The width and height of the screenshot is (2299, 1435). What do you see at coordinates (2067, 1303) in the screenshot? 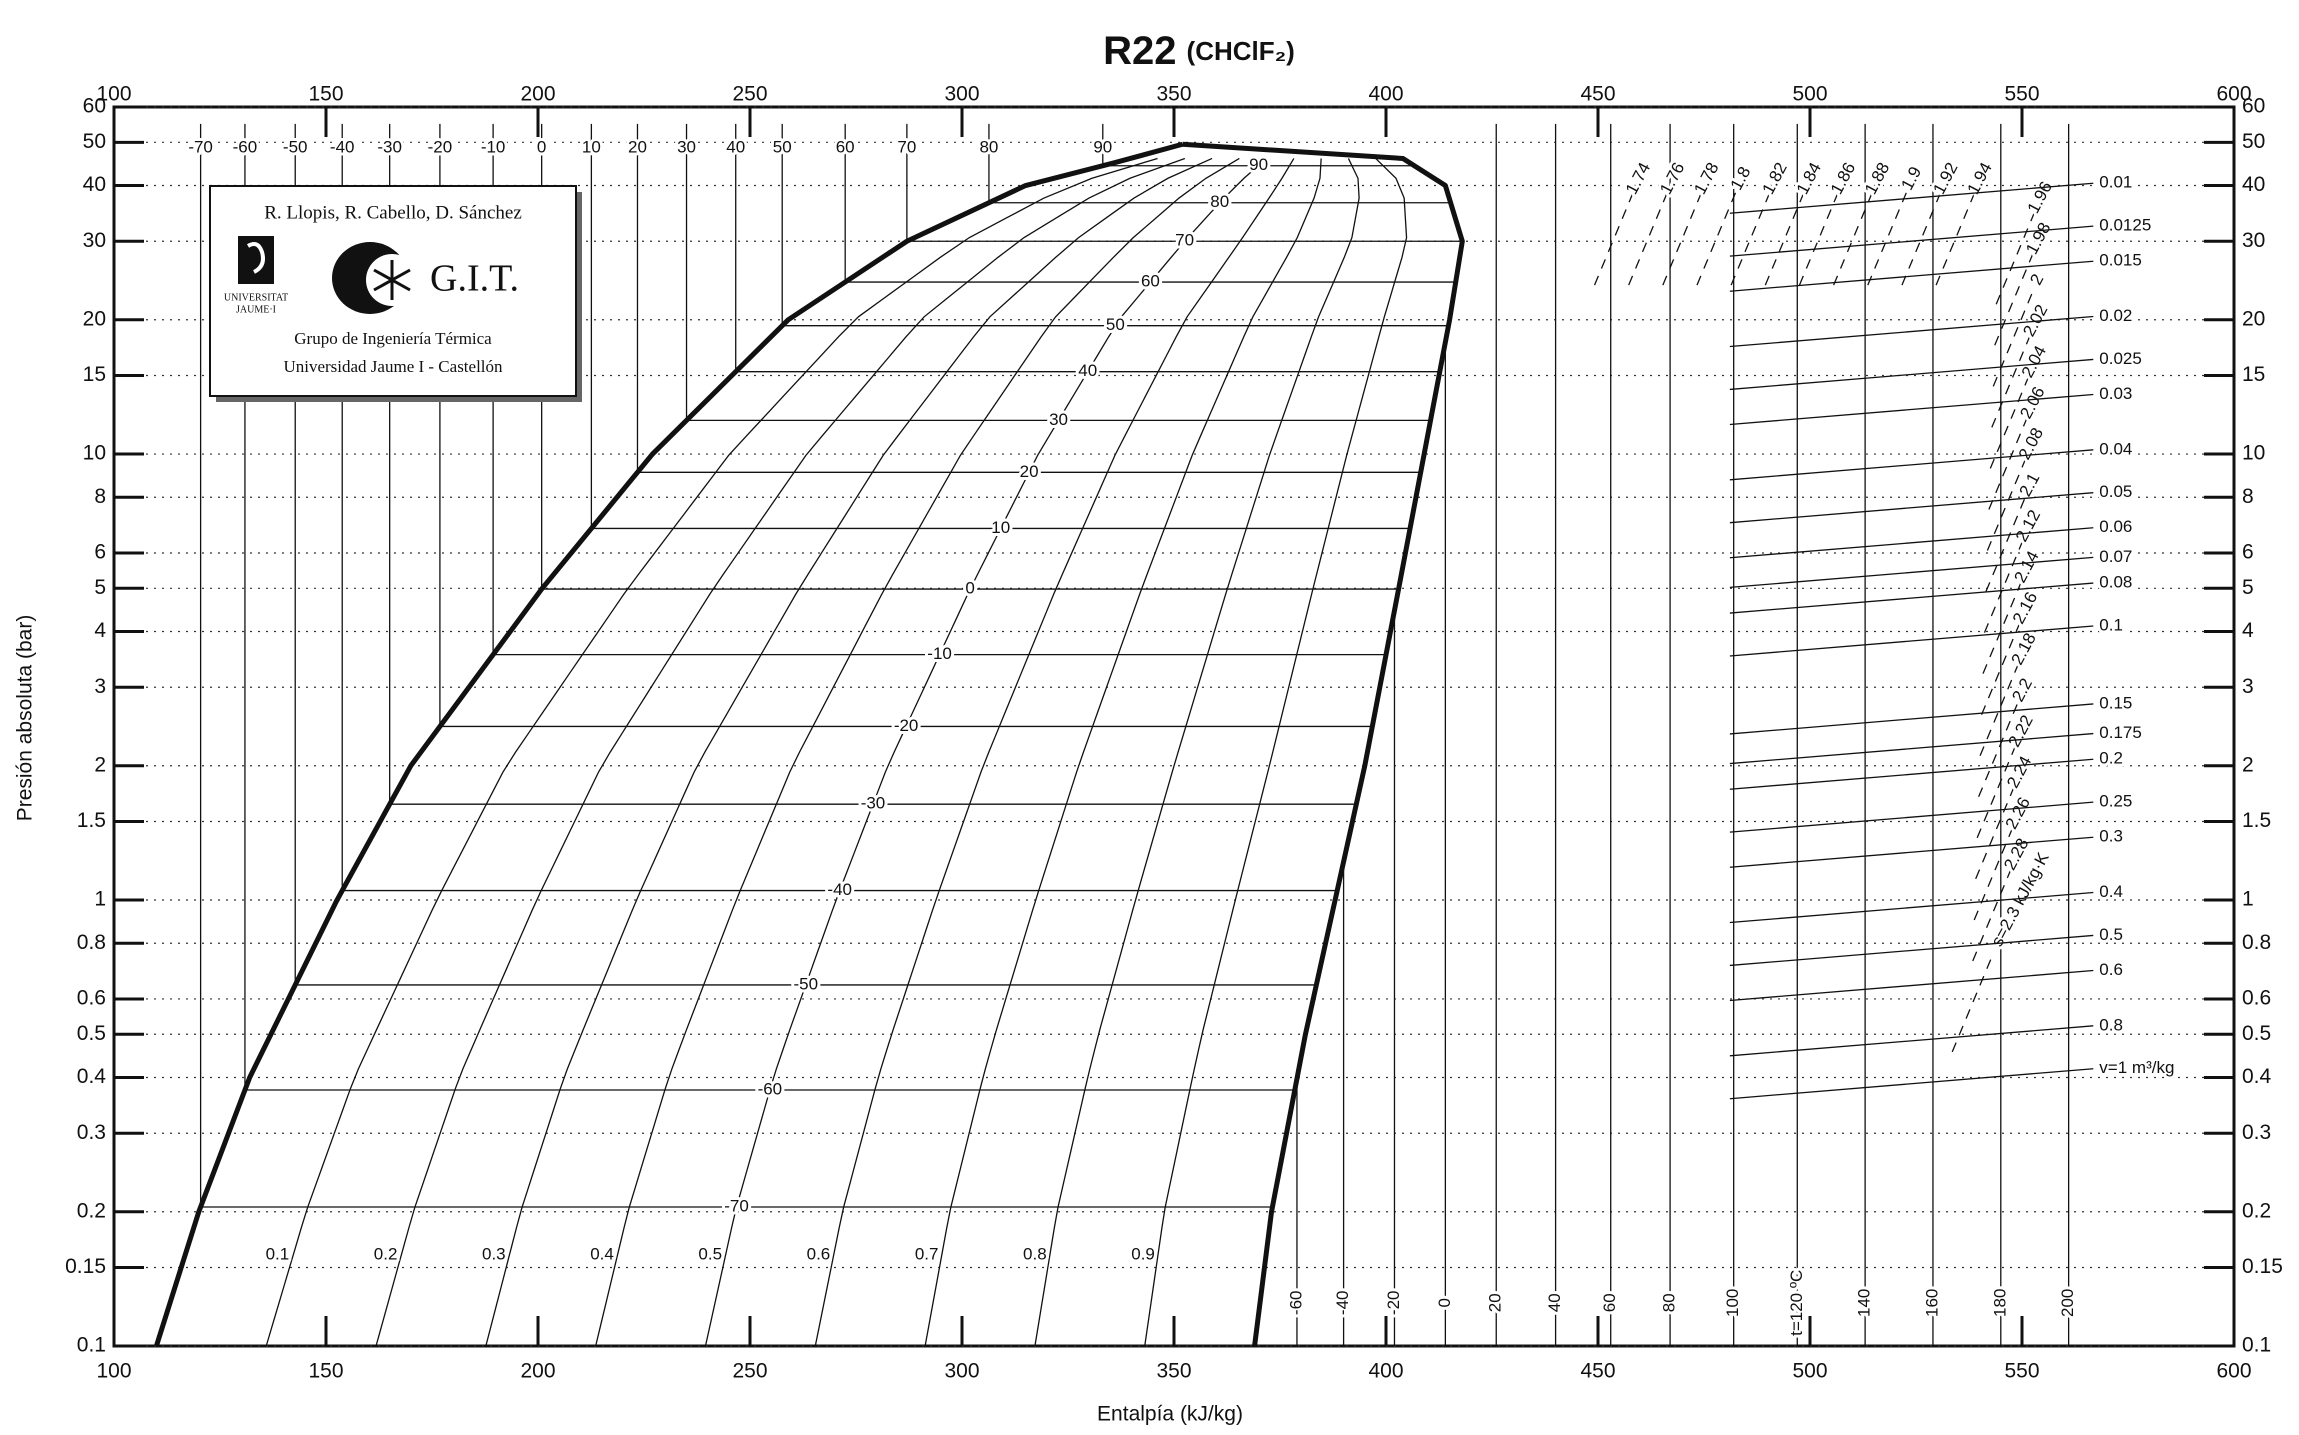
I see `superheated-isotherm-label: 200` at bounding box center [2067, 1303].